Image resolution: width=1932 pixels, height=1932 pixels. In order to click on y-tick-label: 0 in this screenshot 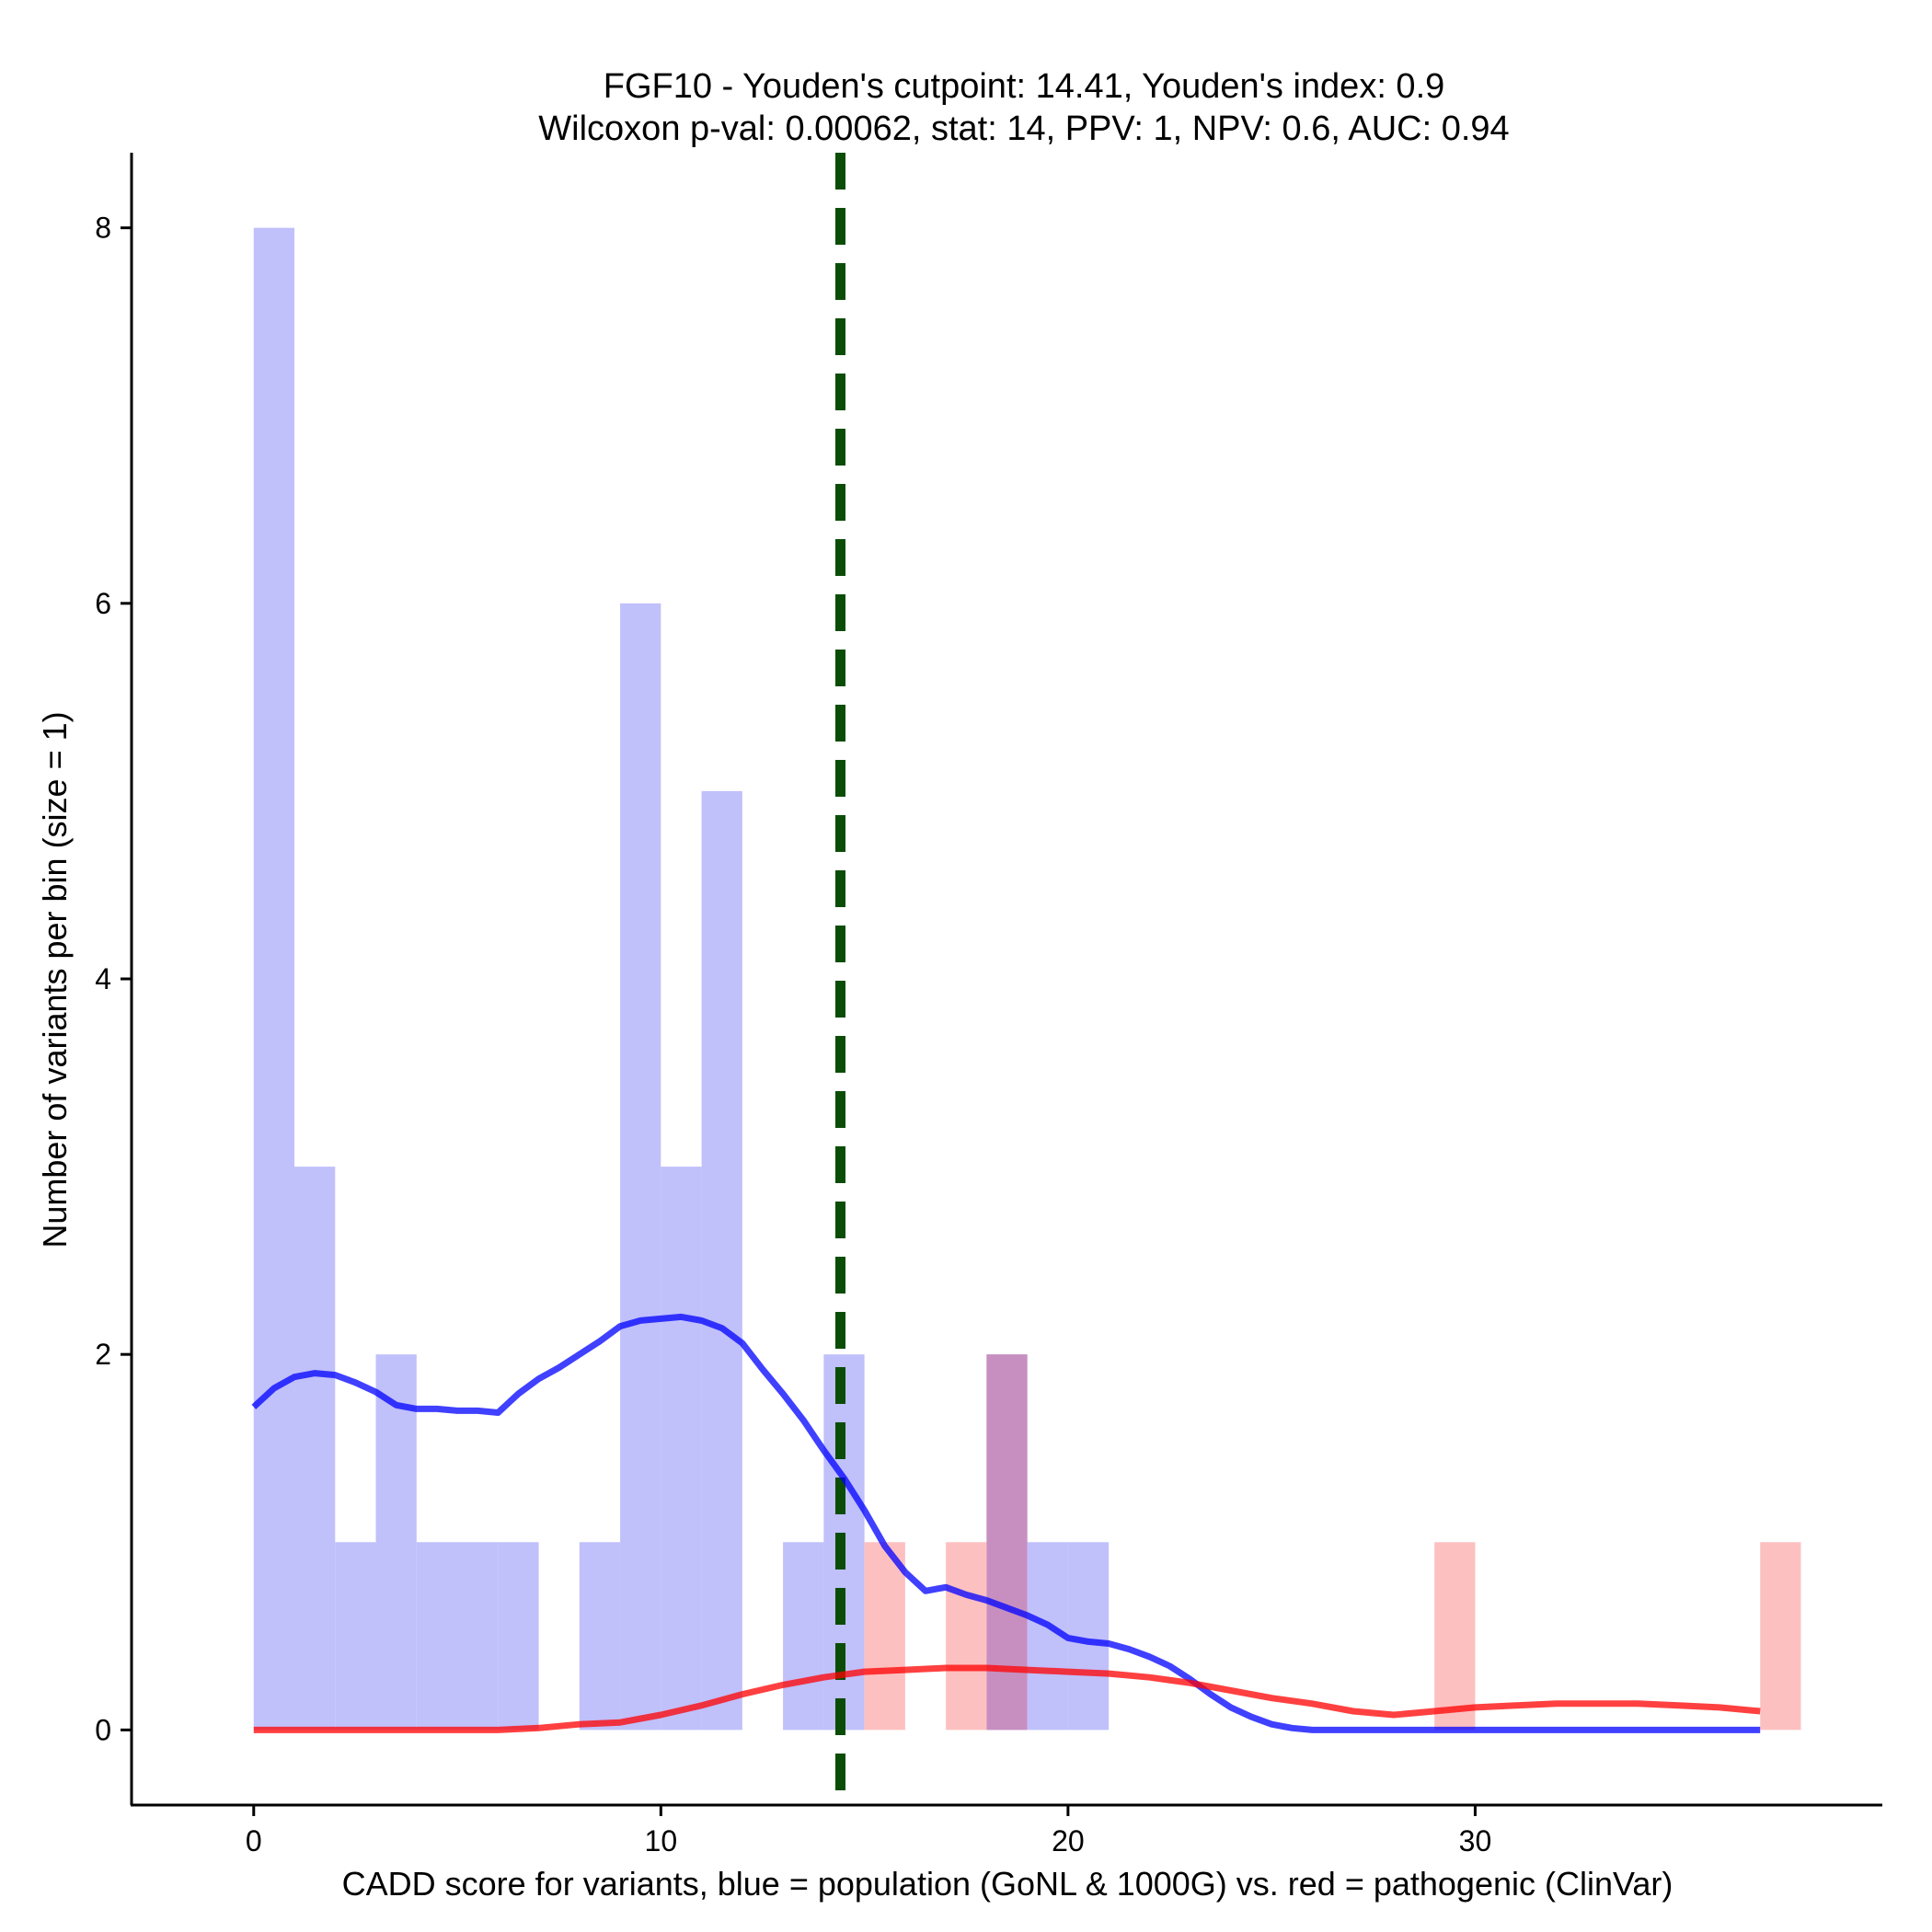, I will do `click(103, 1729)`.